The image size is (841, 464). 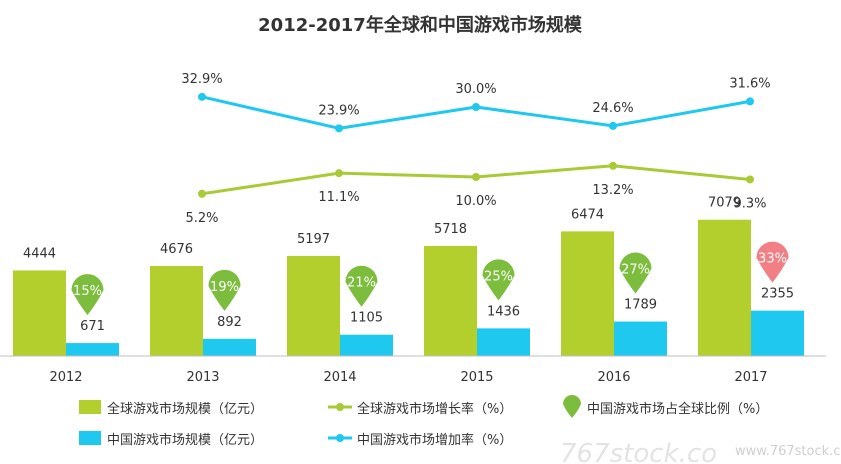 I want to click on legend-swatch-global-bar, so click(x=90, y=407).